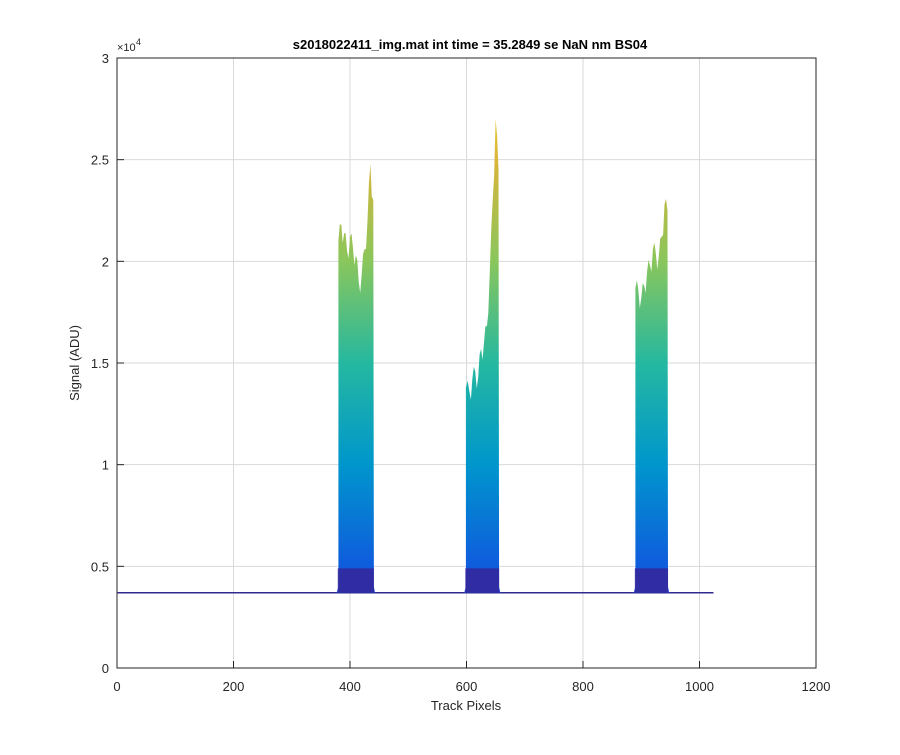  I want to click on x-tick-label: 0, so click(116, 686).